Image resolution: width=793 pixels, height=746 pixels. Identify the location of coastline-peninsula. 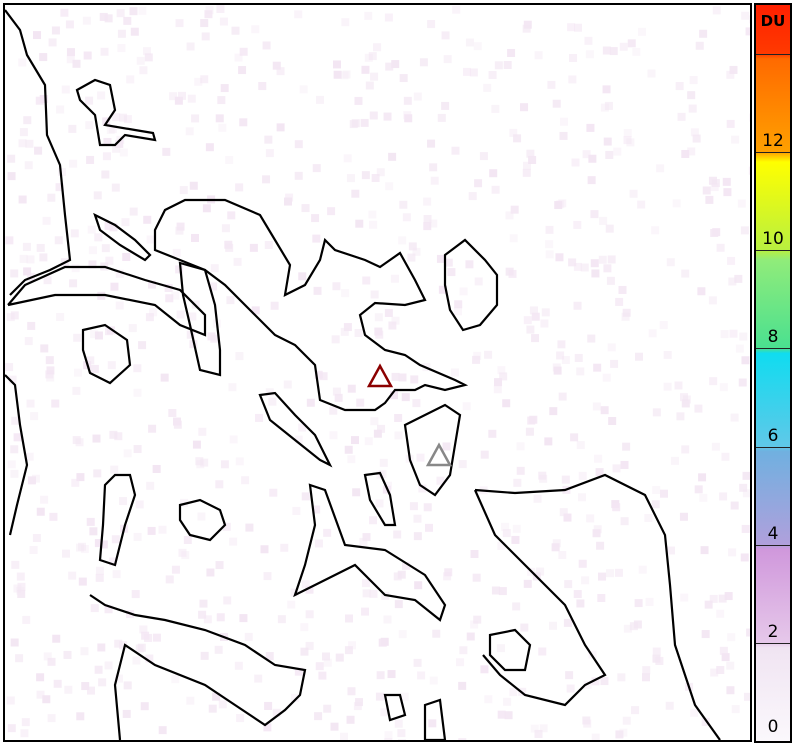
(311, 305).